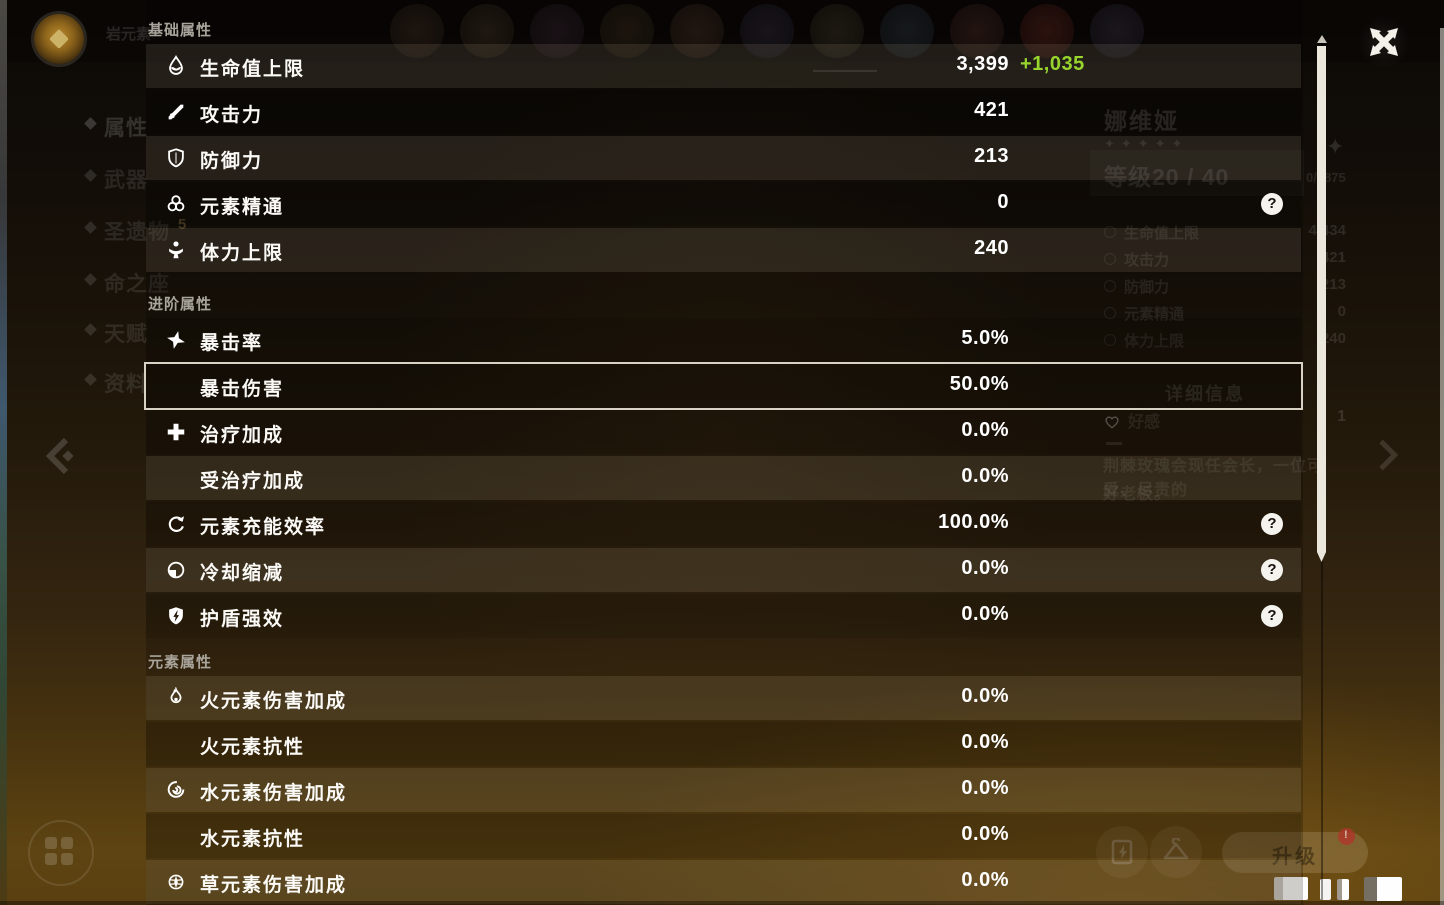  Describe the element at coordinates (1322, 39) in the screenshot. I see `scrollbar-up-arrow` at that location.